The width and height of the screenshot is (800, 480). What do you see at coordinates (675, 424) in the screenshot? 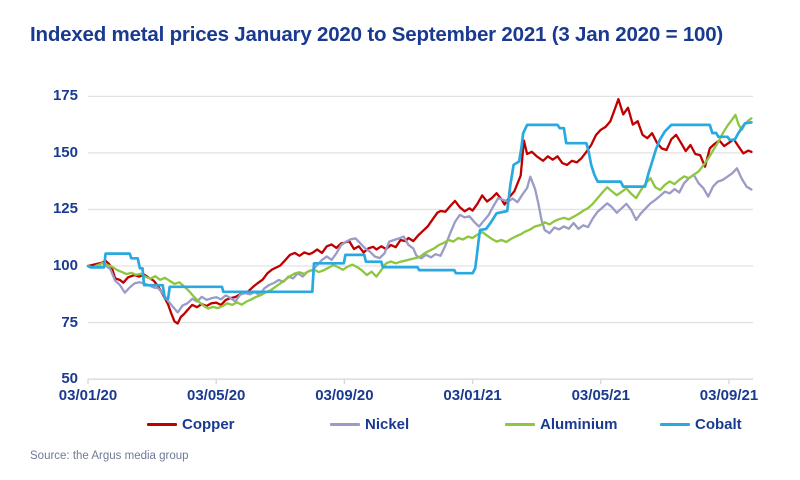
I see `cobalt-swatch-icon` at bounding box center [675, 424].